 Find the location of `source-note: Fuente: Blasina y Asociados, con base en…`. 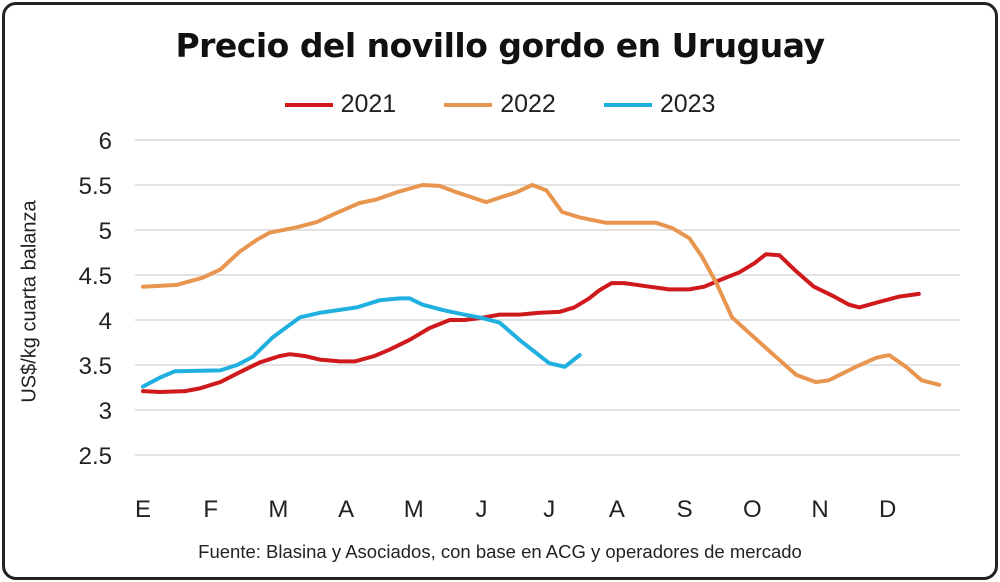

source-note: Fuente: Blasina y Asociados, con base en… is located at coordinates (500, 551).